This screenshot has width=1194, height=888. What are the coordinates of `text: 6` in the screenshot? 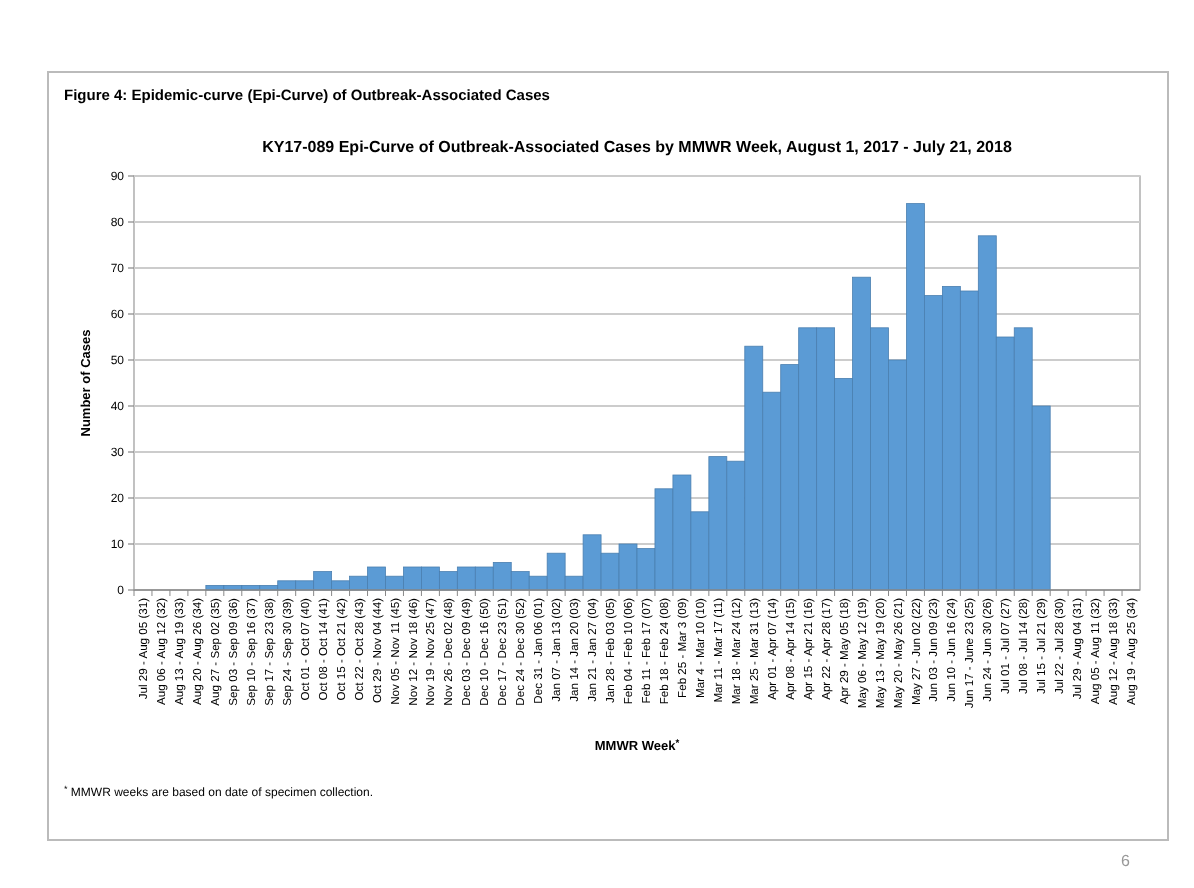 It's located at (1126, 861).